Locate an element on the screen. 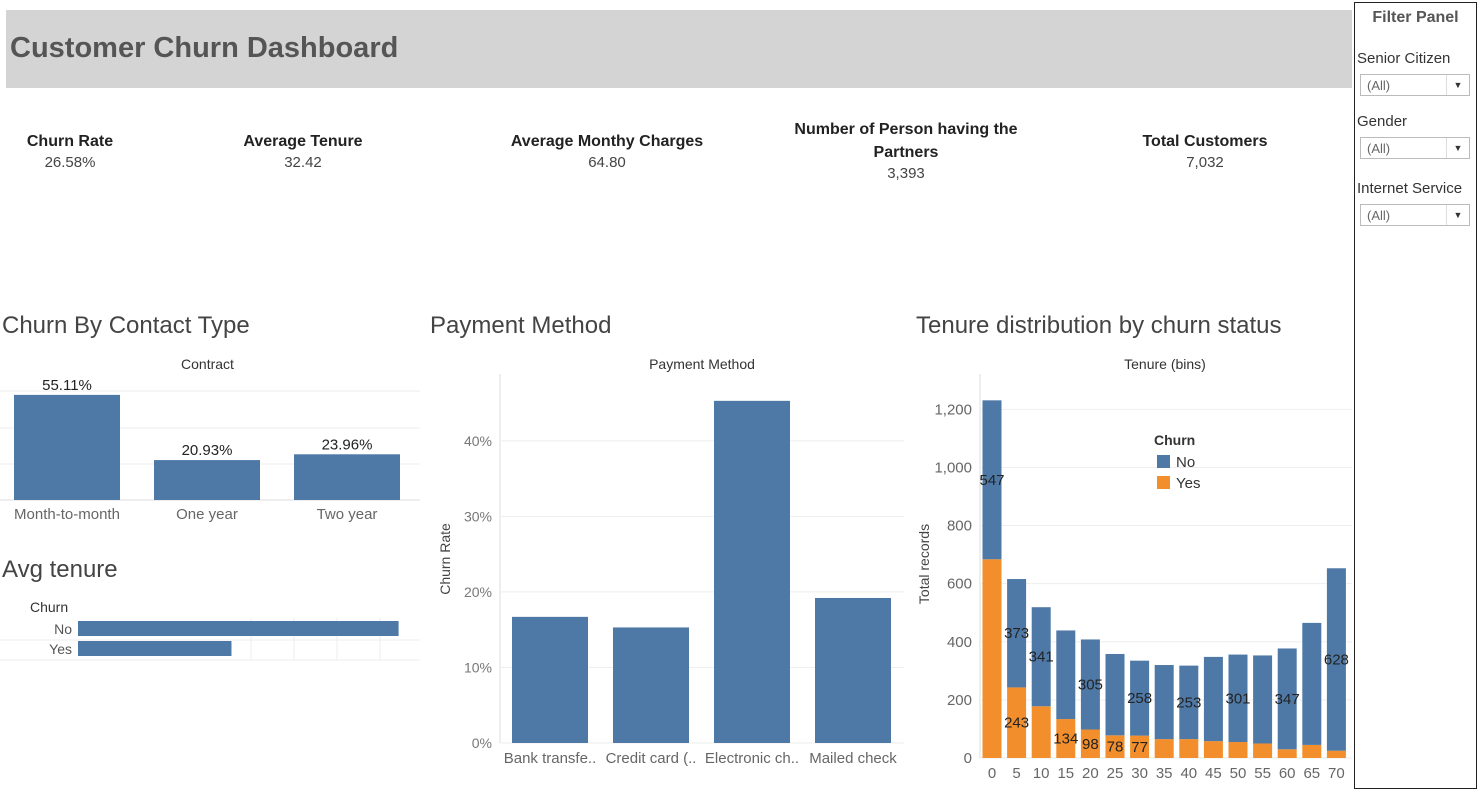 This screenshot has height=791, width=1483. contract-category-label: One year is located at coordinates (207, 514).